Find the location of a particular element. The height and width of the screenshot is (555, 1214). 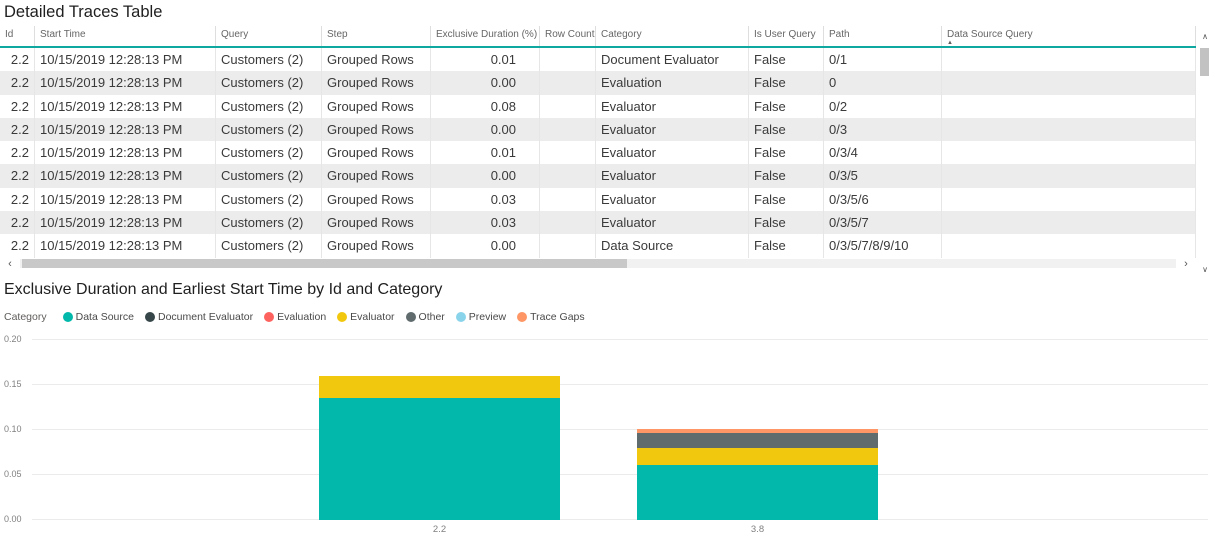

bar-segment-3-8-data-source is located at coordinates (757, 492).